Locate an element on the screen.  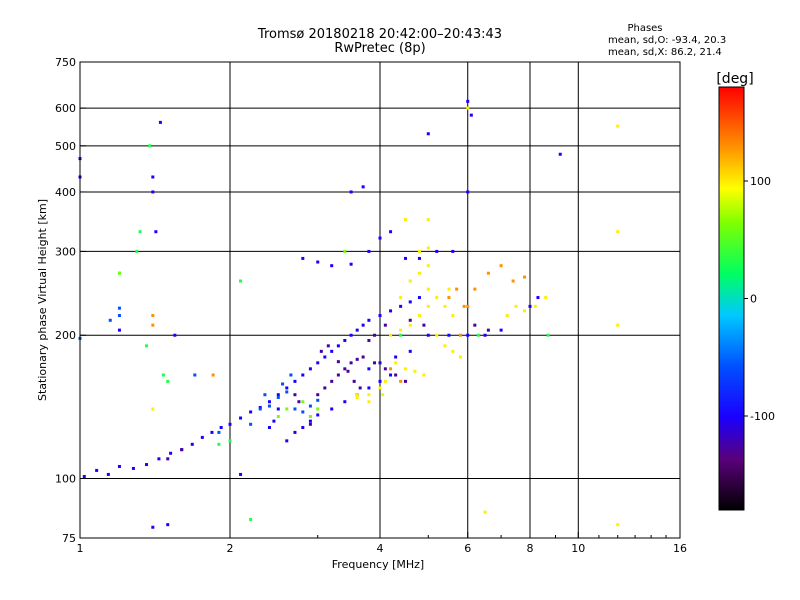
phase-stats-title: Phases is located at coordinates (644, 28).